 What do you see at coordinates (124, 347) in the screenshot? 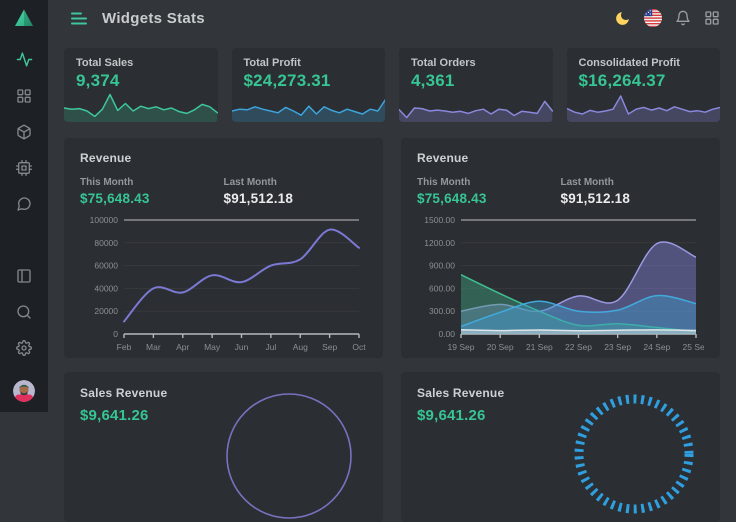
I see `svg-text: Feb` at bounding box center [124, 347].